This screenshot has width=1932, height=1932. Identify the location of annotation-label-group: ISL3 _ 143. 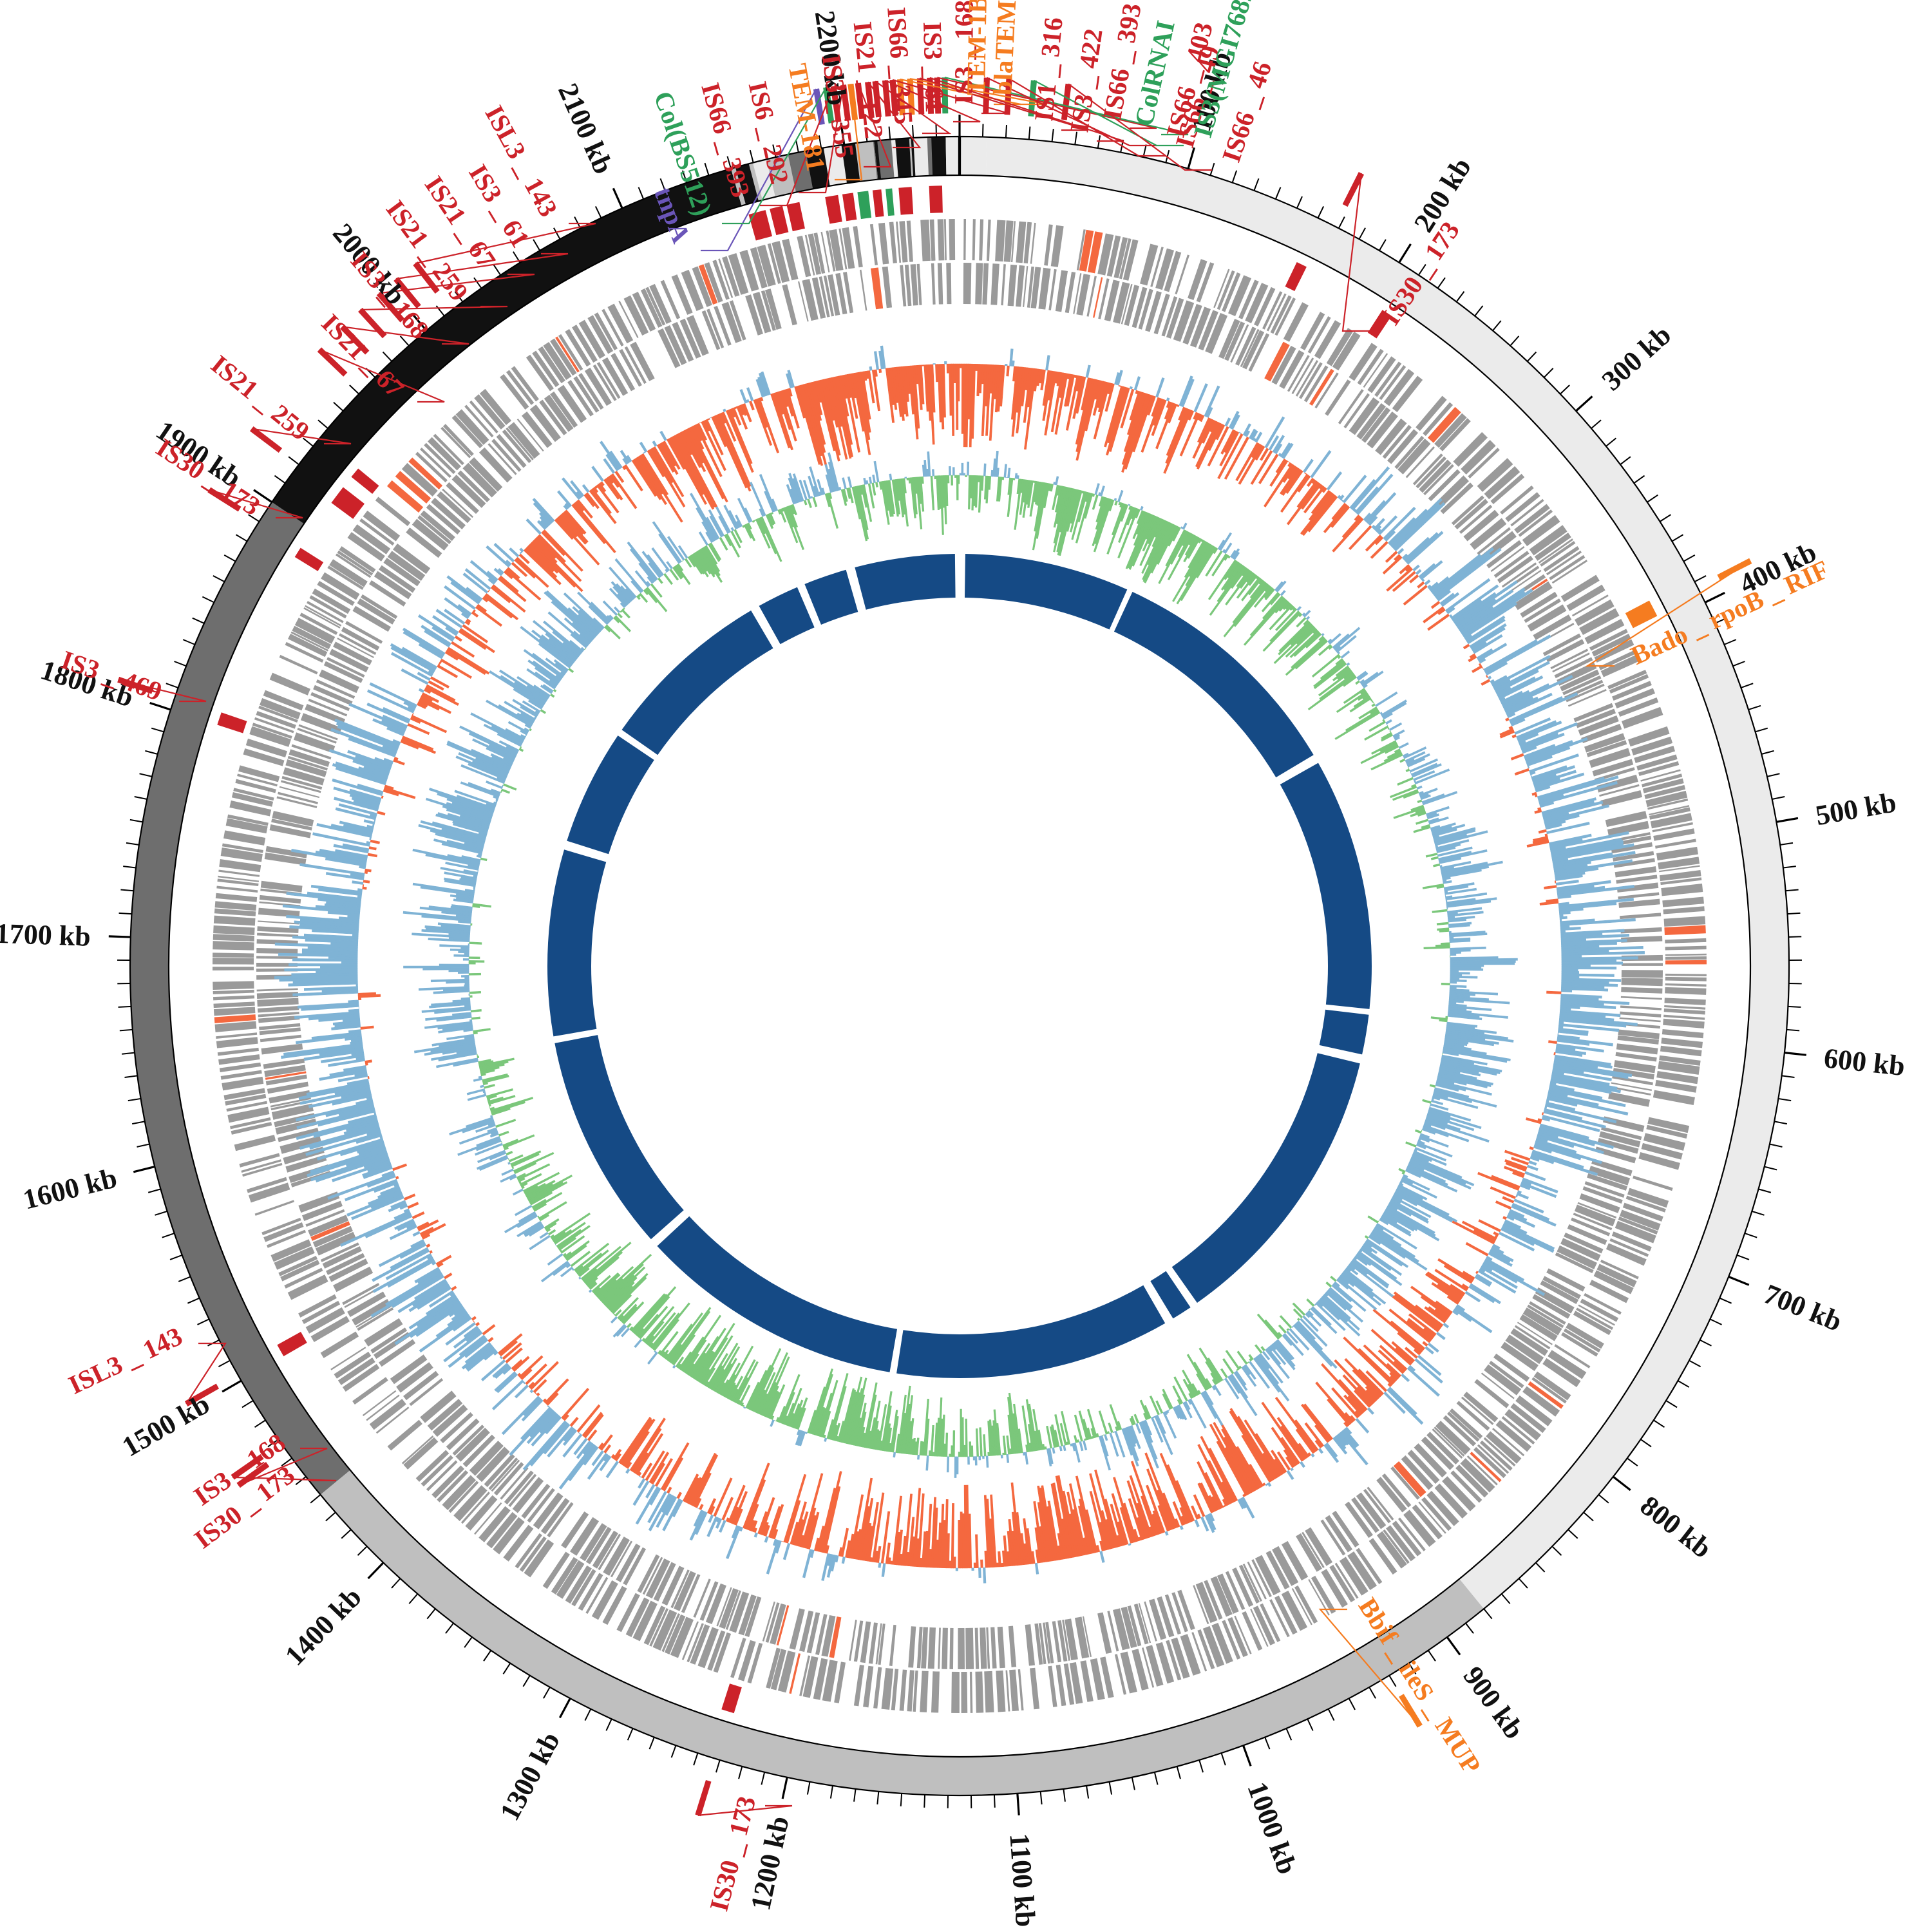
(125, 1360).